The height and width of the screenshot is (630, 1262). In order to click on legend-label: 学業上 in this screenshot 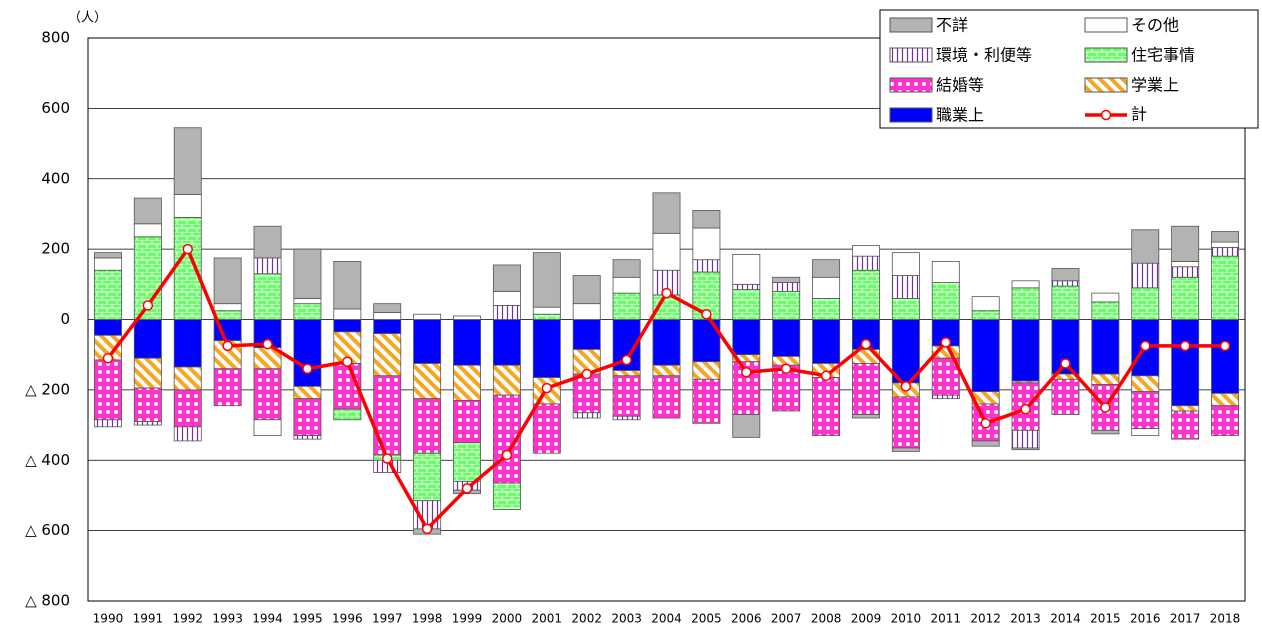, I will do `click(1155, 85)`.